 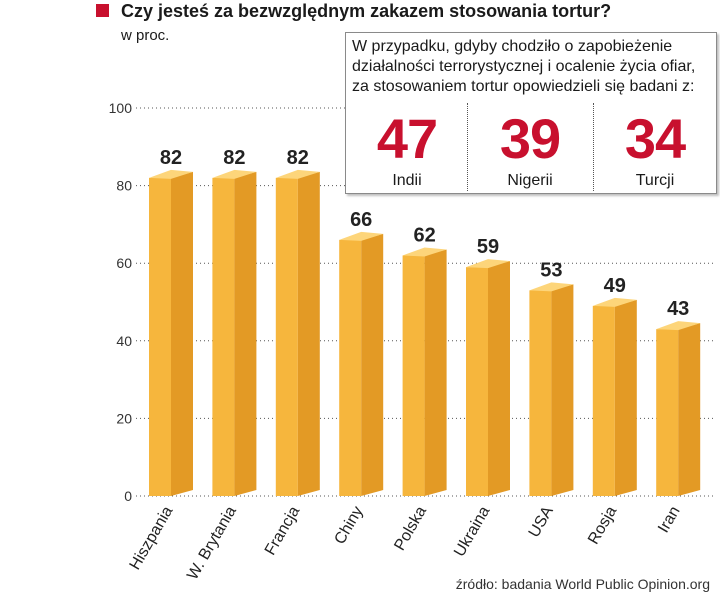 What do you see at coordinates (602, 525) in the screenshot?
I see `category-label: Rosja` at bounding box center [602, 525].